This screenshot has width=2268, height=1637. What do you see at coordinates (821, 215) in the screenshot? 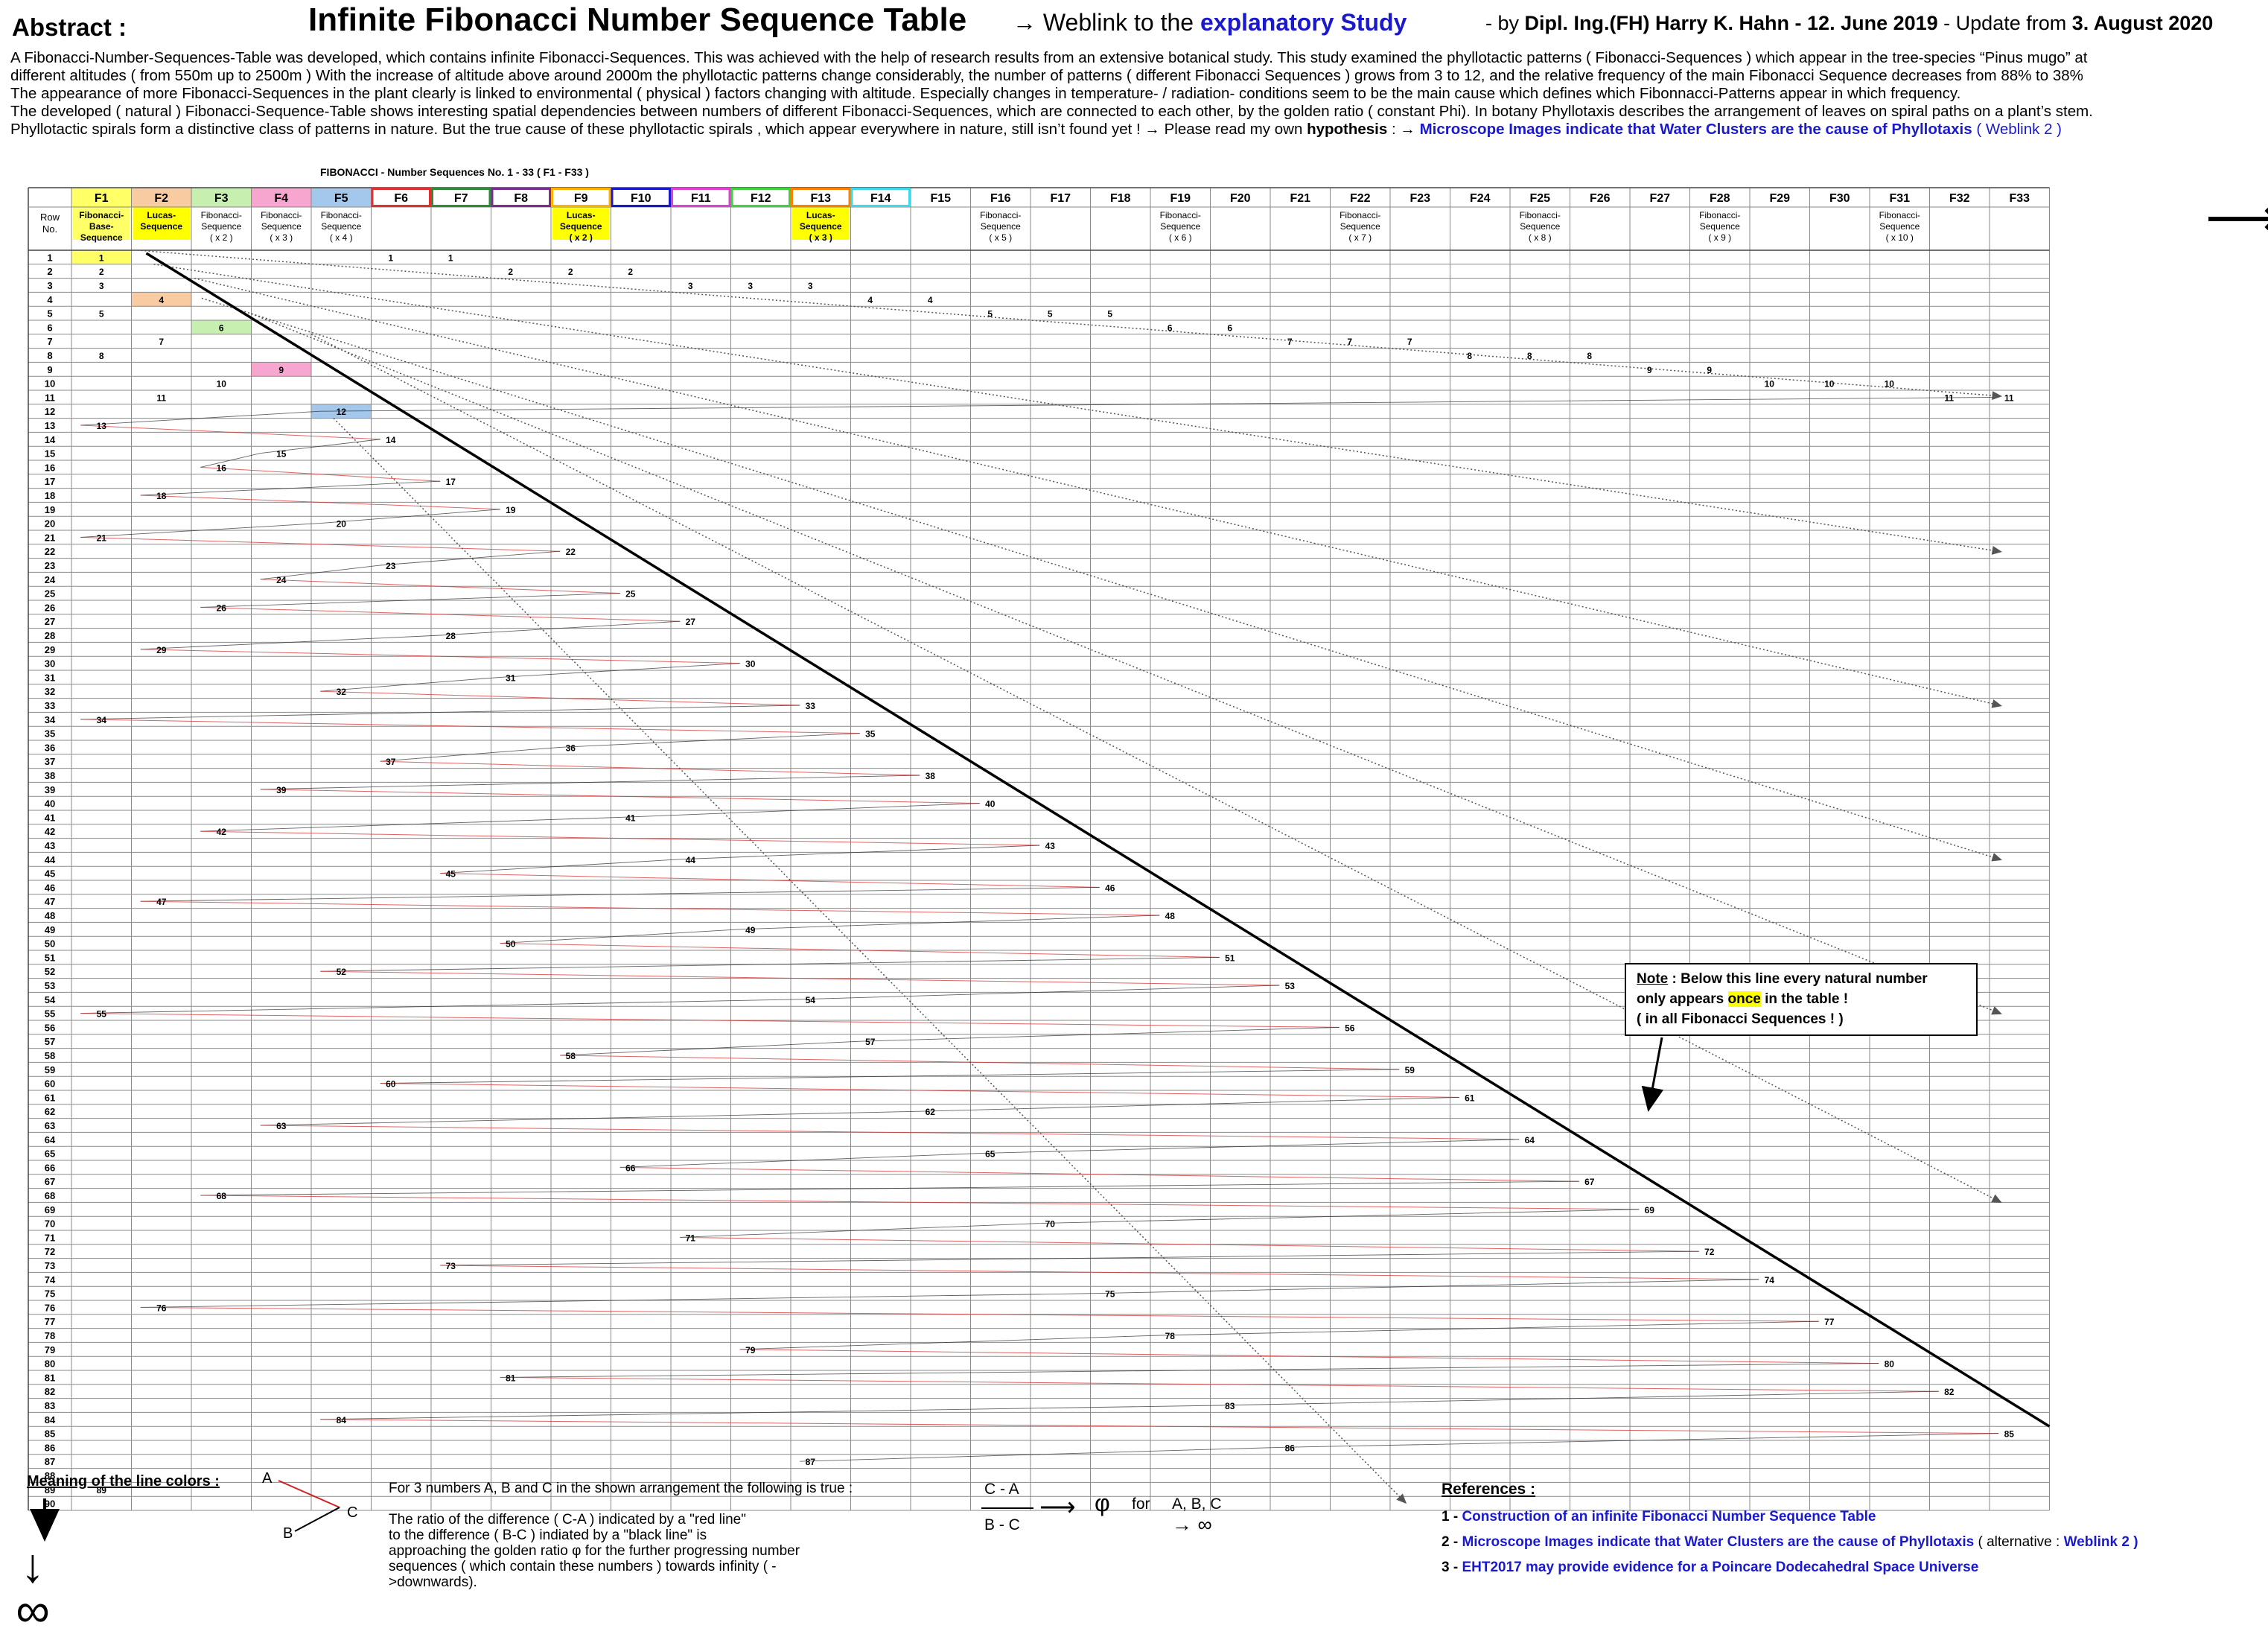
I see `column-description: Lucas-` at bounding box center [821, 215].